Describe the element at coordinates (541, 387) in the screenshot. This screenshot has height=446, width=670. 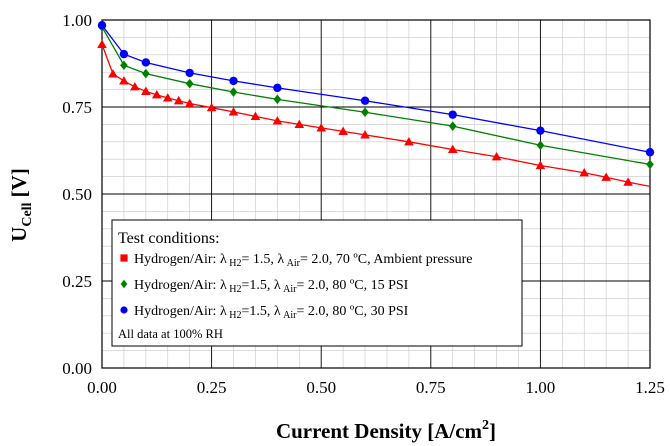
I see `x-tick-label: 1.00` at that location.